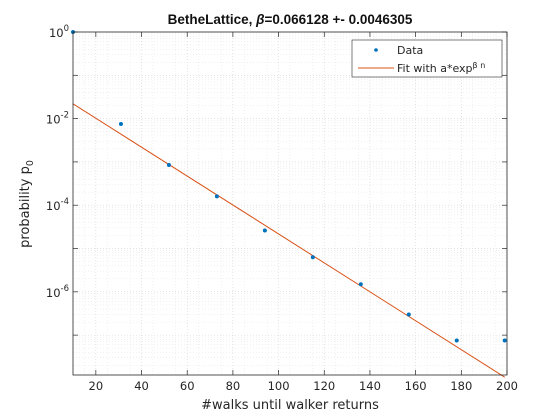  Describe the element at coordinates (96, 386) in the screenshot. I see `x-tick-label: 20` at that location.